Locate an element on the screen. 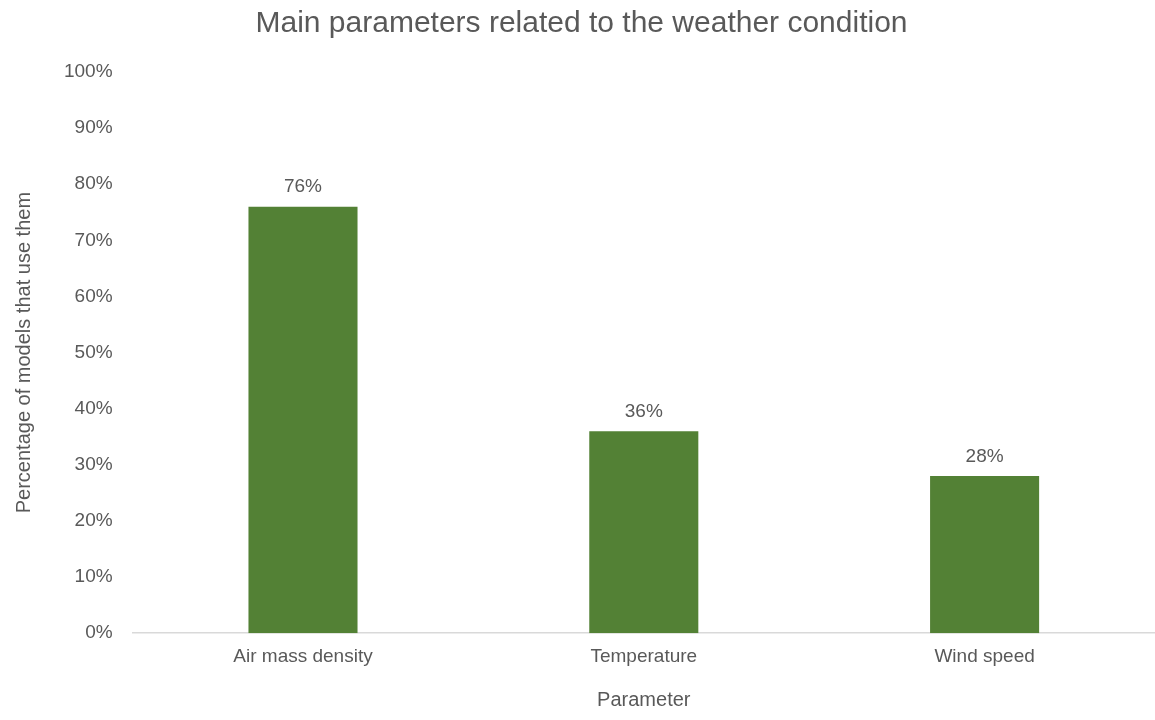 This screenshot has height=720, width=1155. y-tick-label: 20% is located at coordinates (93, 520).